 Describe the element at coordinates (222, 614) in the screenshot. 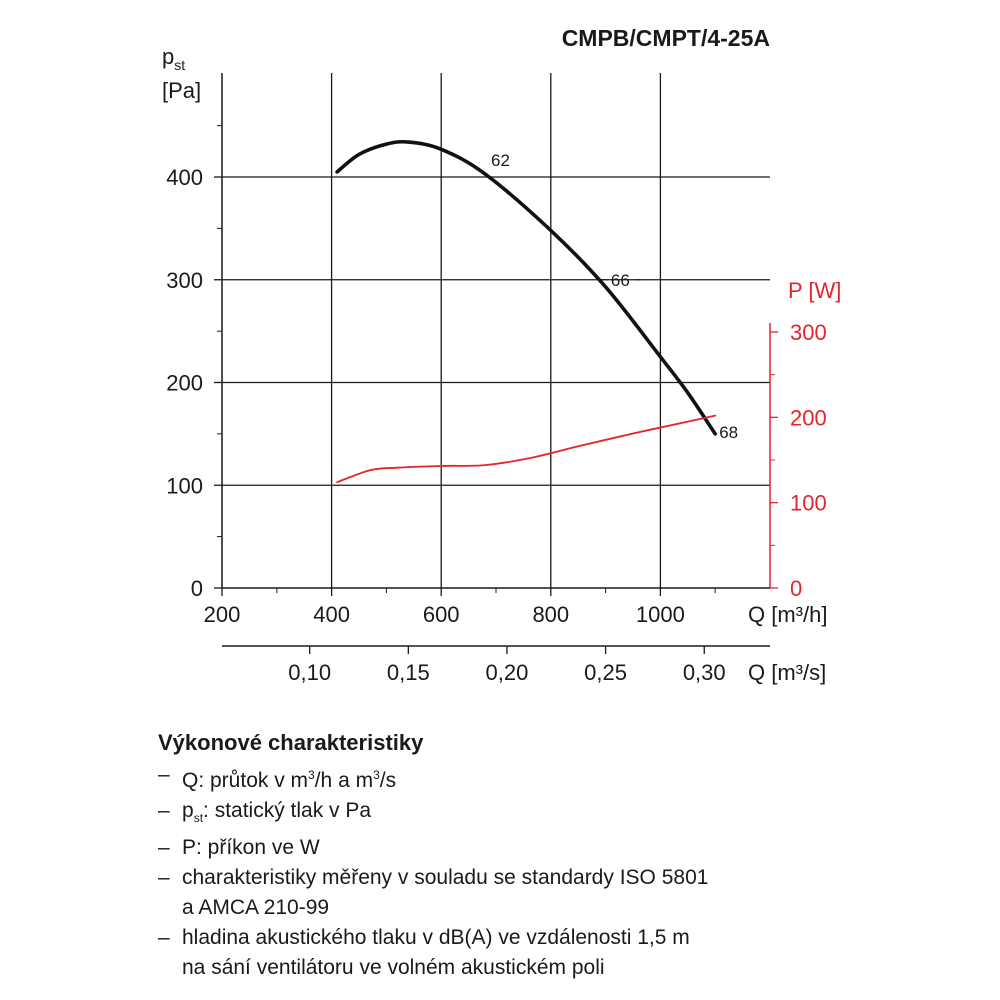

I see `x-tick-label: 200` at that location.